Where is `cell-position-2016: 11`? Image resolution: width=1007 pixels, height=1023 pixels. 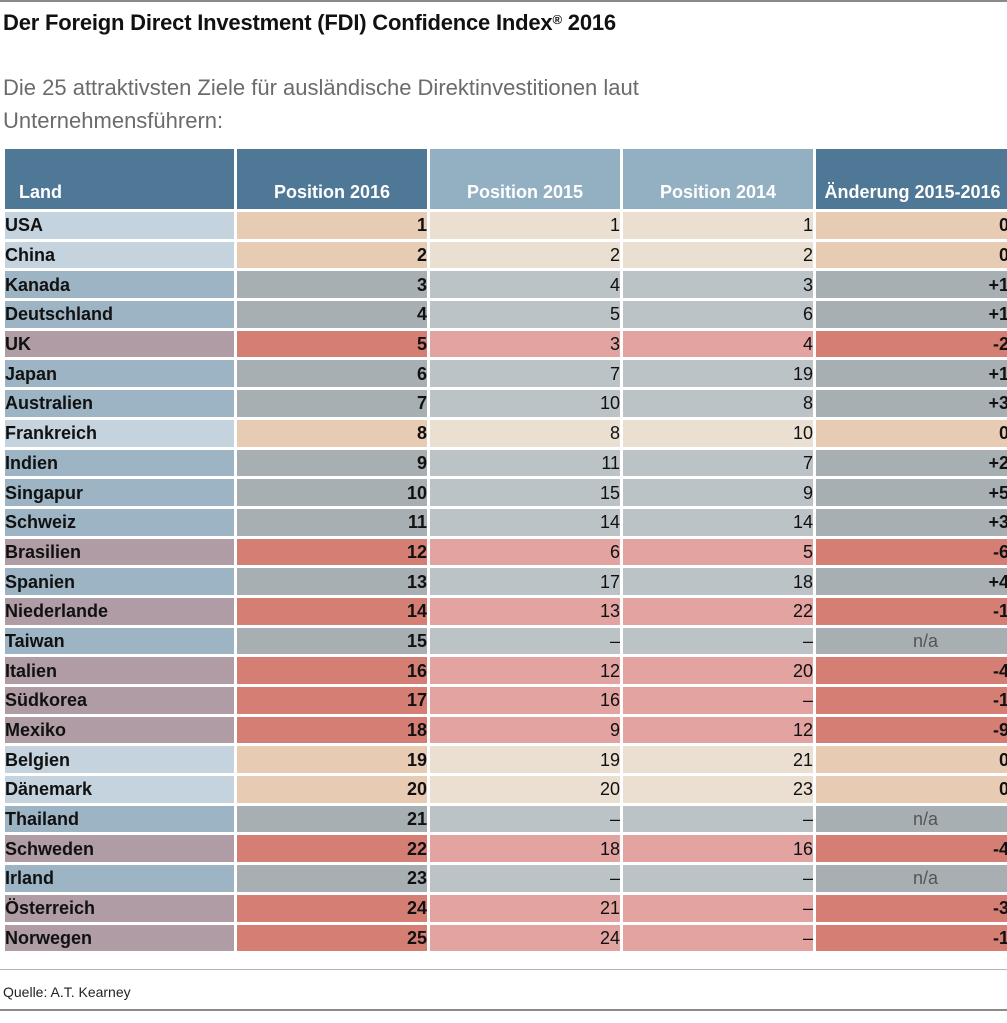
cell-position-2016: 11 is located at coordinates (332, 522).